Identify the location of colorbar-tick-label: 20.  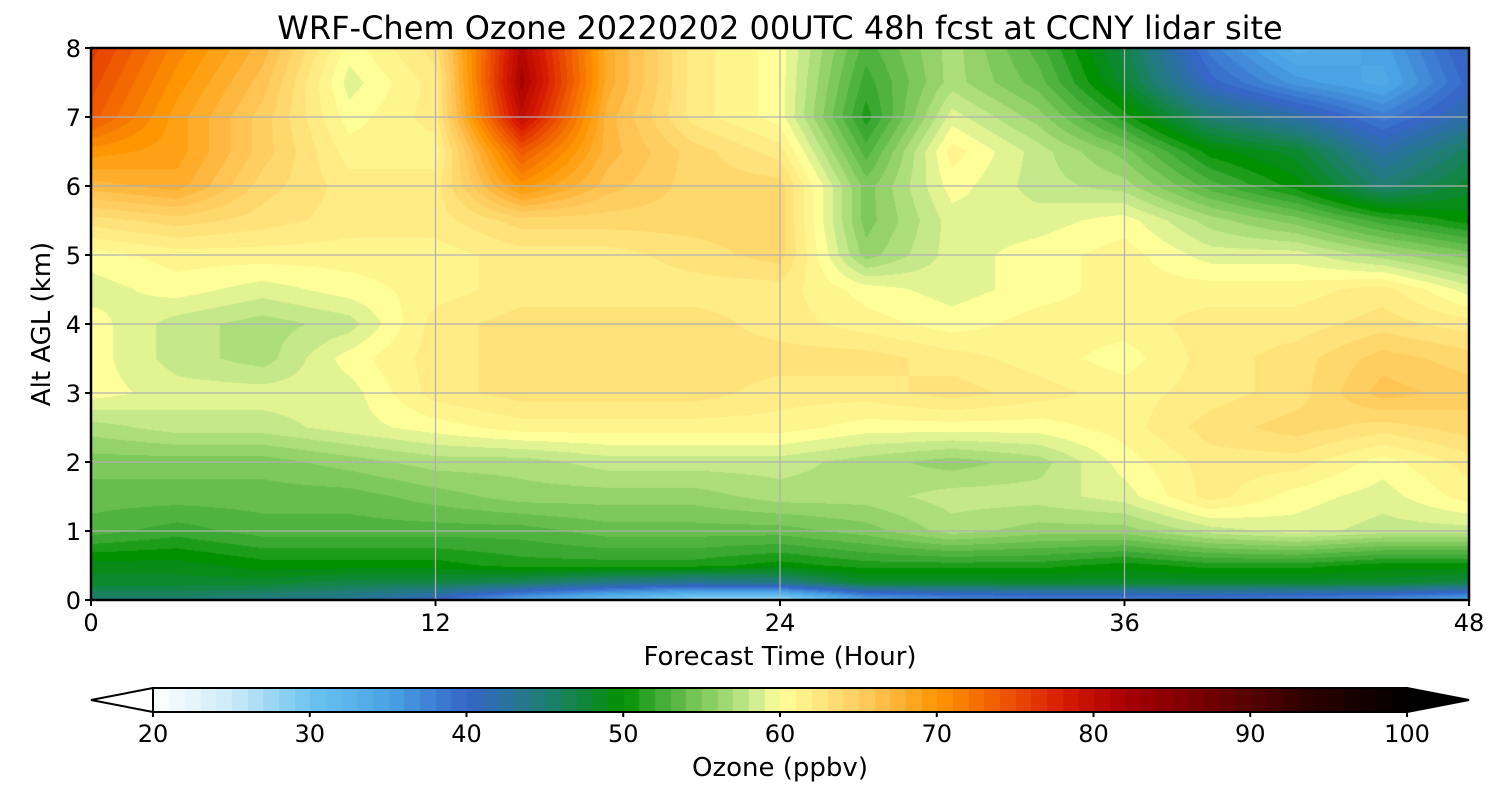
(153, 734).